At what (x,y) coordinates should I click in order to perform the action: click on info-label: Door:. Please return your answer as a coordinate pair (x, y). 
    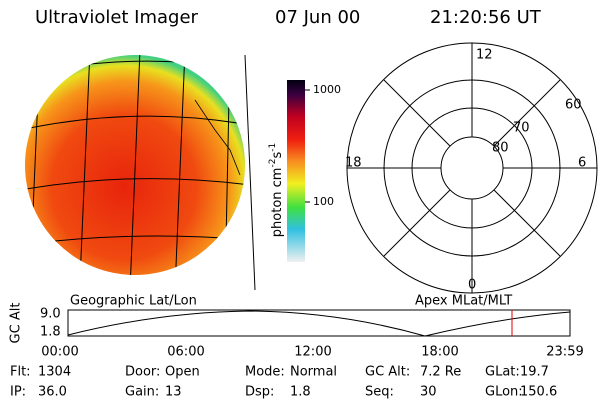
    Looking at the image, I should click on (142, 372).